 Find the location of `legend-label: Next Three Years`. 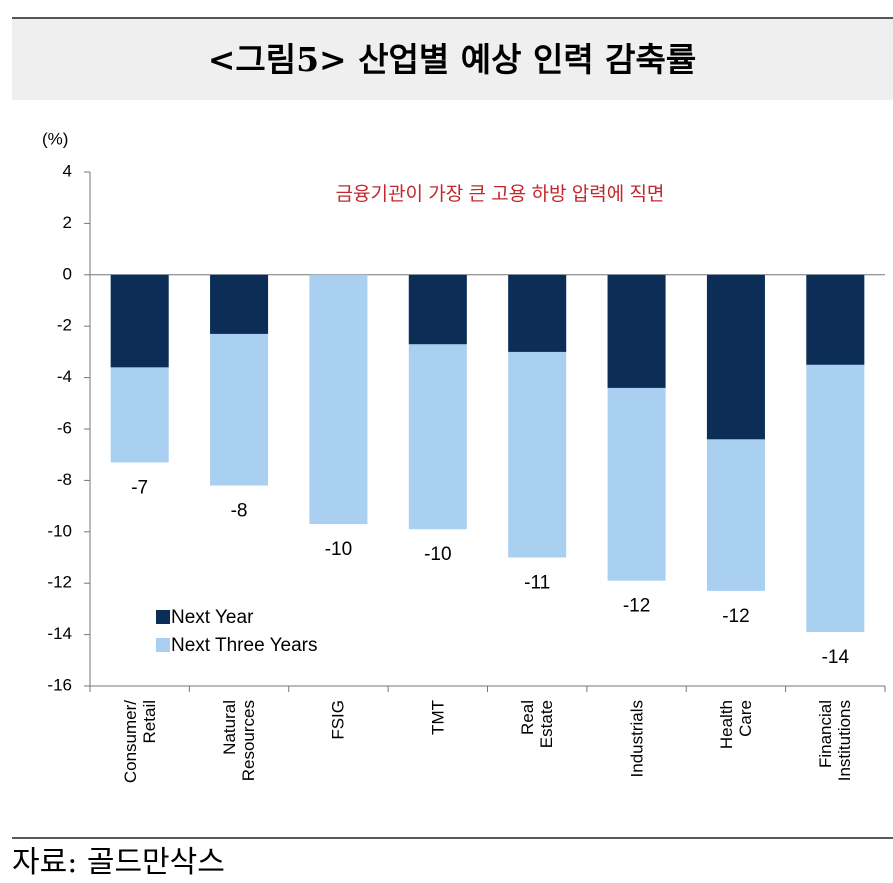

legend-label: Next Three Years is located at coordinates (244, 645).